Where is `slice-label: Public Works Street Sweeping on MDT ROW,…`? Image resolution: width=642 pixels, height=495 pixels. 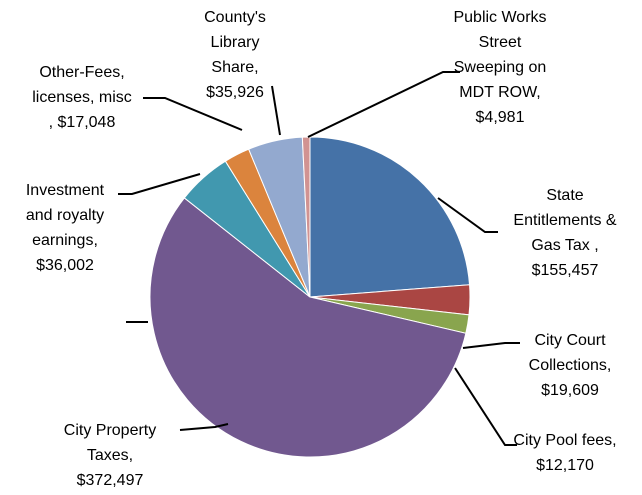
slice-label: Public Works Street Sweeping on MDT ROW,… is located at coordinates (500, 67).